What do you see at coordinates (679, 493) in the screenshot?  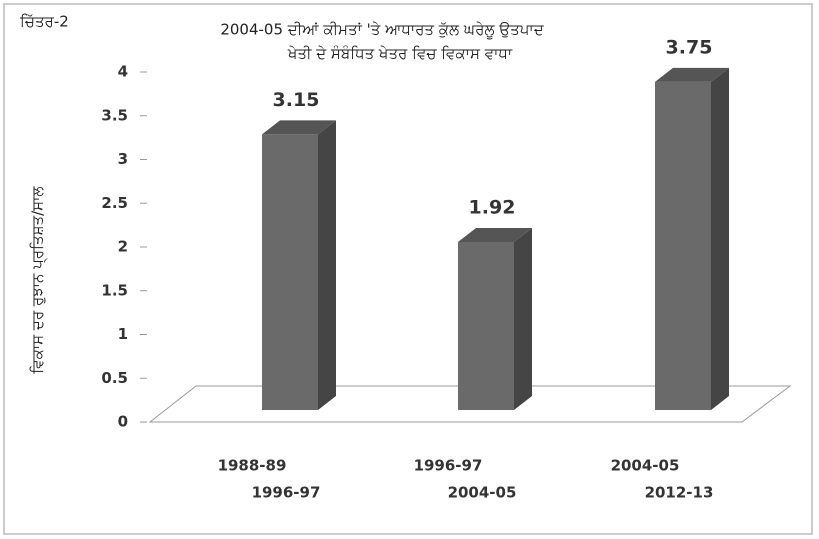 I see `x-tick-label: 2012-13` at bounding box center [679, 493].